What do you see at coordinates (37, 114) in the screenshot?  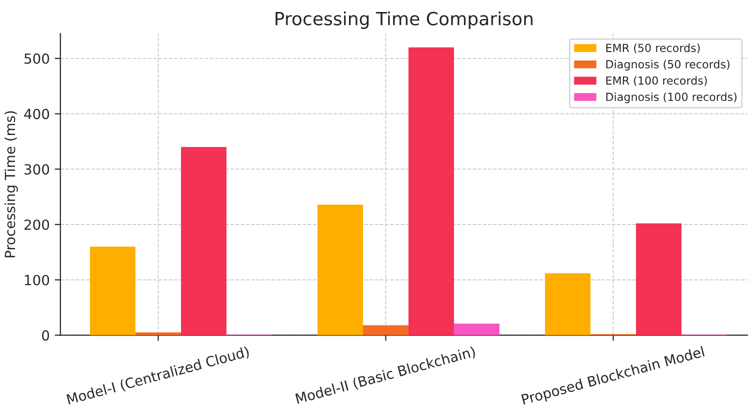 I see `y-tick-label: 400` at bounding box center [37, 114].